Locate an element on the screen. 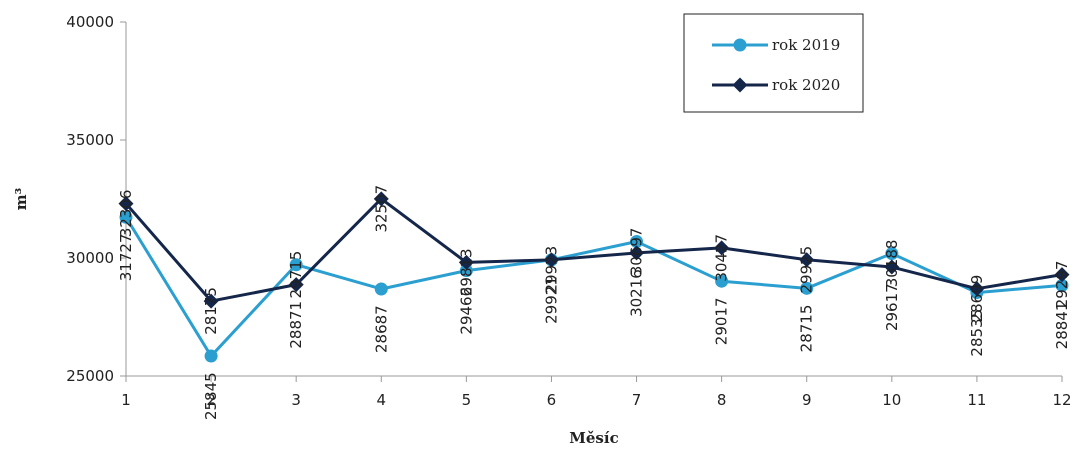 This screenshot has width=1075, height=454. data-label-s1-4: 28687 is located at coordinates (381, 329).